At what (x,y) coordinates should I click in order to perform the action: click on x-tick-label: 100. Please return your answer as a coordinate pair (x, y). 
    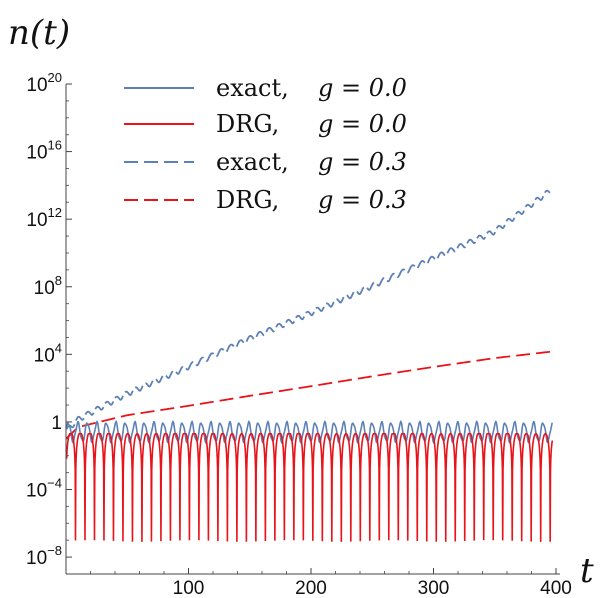
    Looking at the image, I should click on (189, 588).